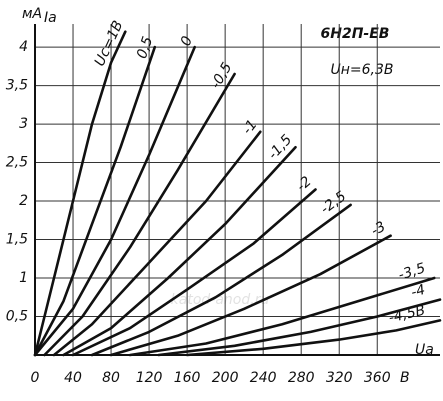 The height and width of the screenshot is (401, 443). I want to click on y-tick-label: 2, so click(23, 201).